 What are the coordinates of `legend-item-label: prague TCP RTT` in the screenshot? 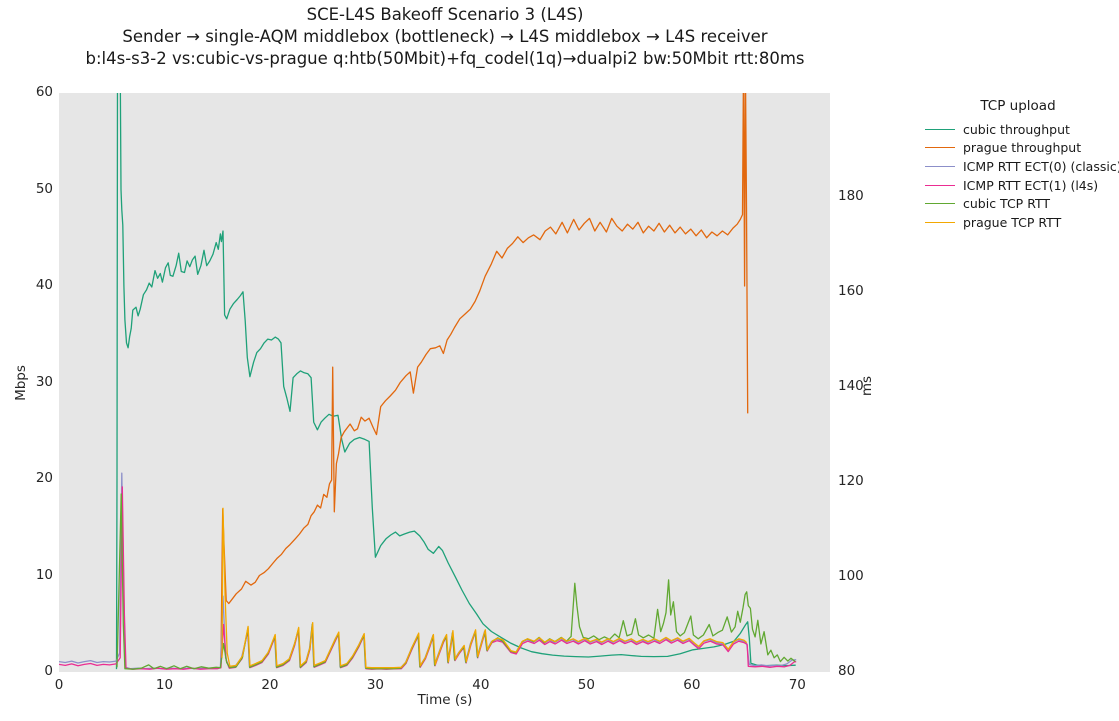 It's located at (1012, 222).